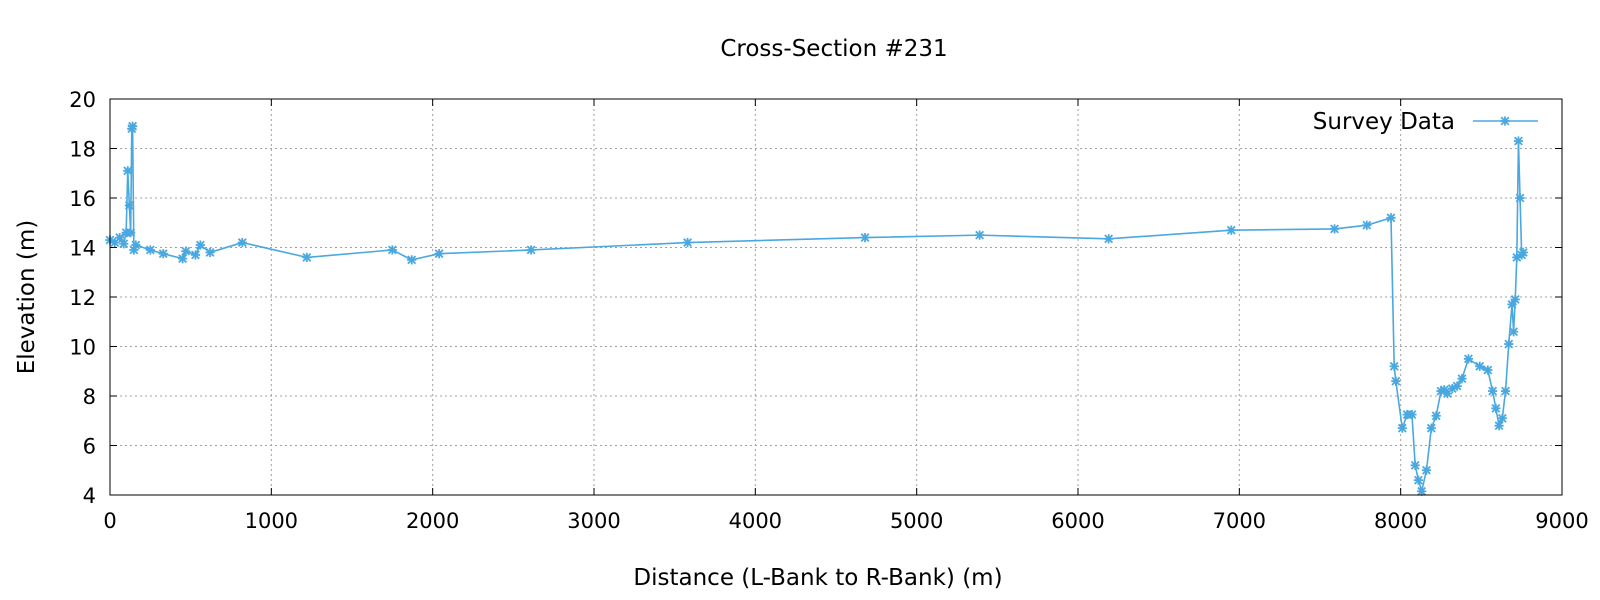 The width and height of the screenshot is (1600, 600). Describe the element at coordinates (82, 298) in the screenshot. I see `y-tick-label: 12` at that location.